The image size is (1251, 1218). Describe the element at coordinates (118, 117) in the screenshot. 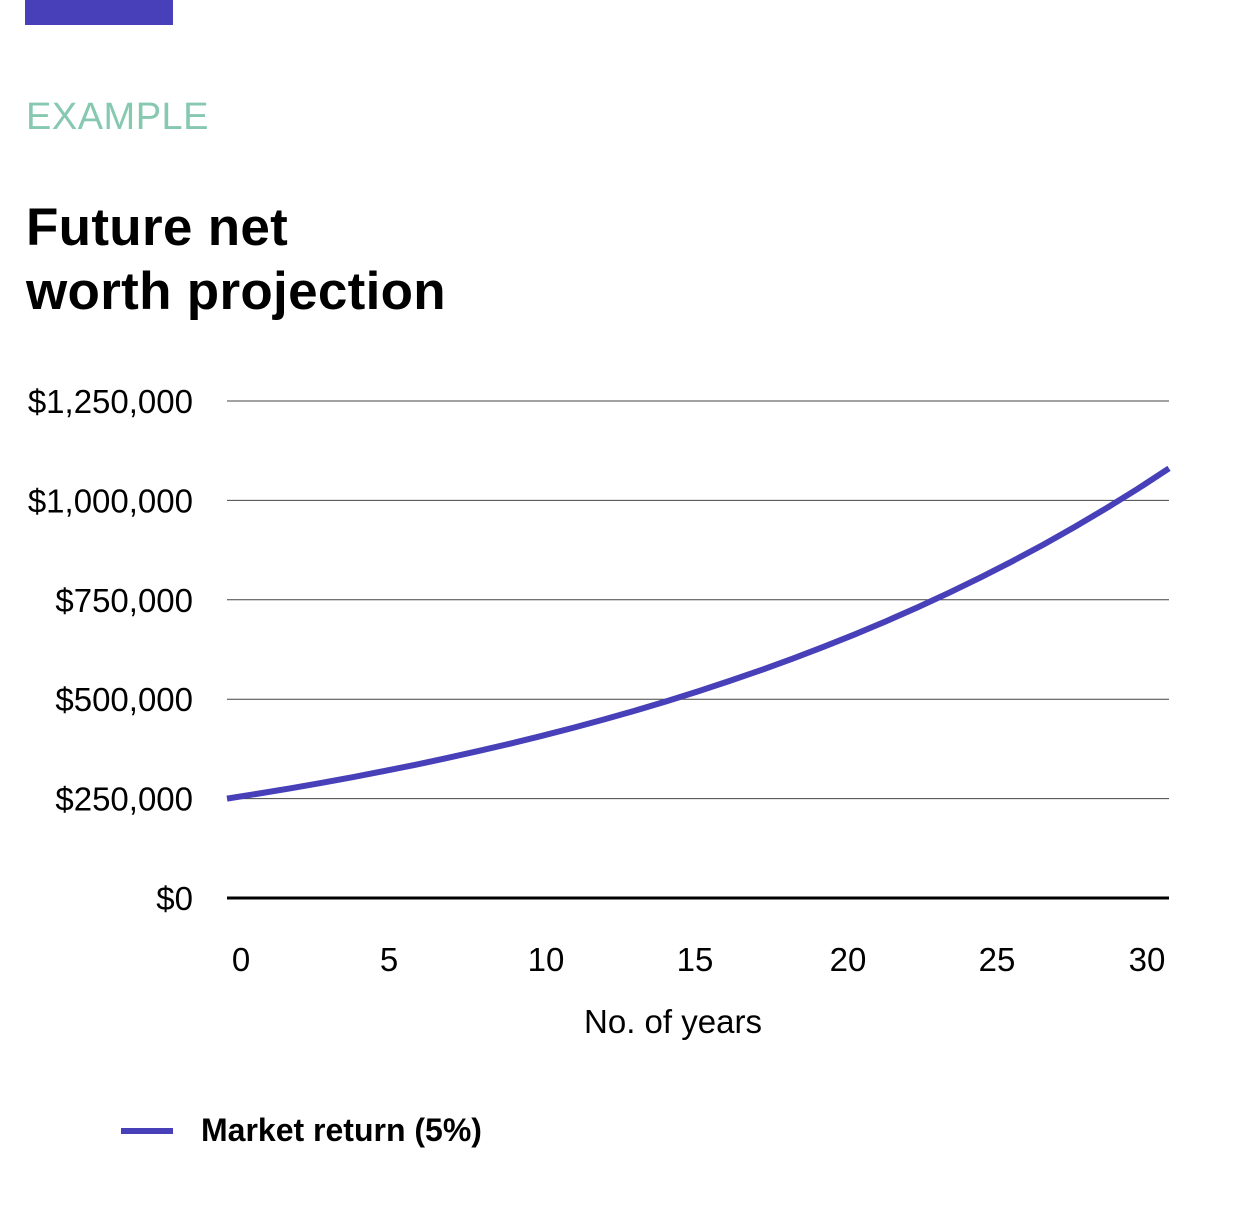

I see `eyebrow-label: EXAMPLE` at that location.